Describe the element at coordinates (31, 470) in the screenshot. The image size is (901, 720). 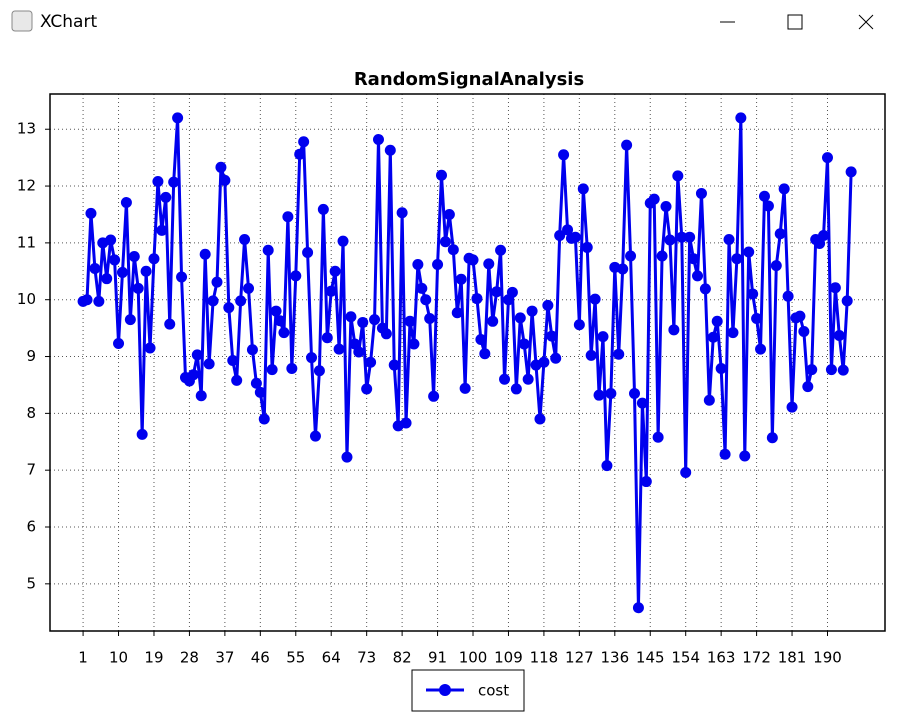
I see `y-tick-label: 7` at that location.